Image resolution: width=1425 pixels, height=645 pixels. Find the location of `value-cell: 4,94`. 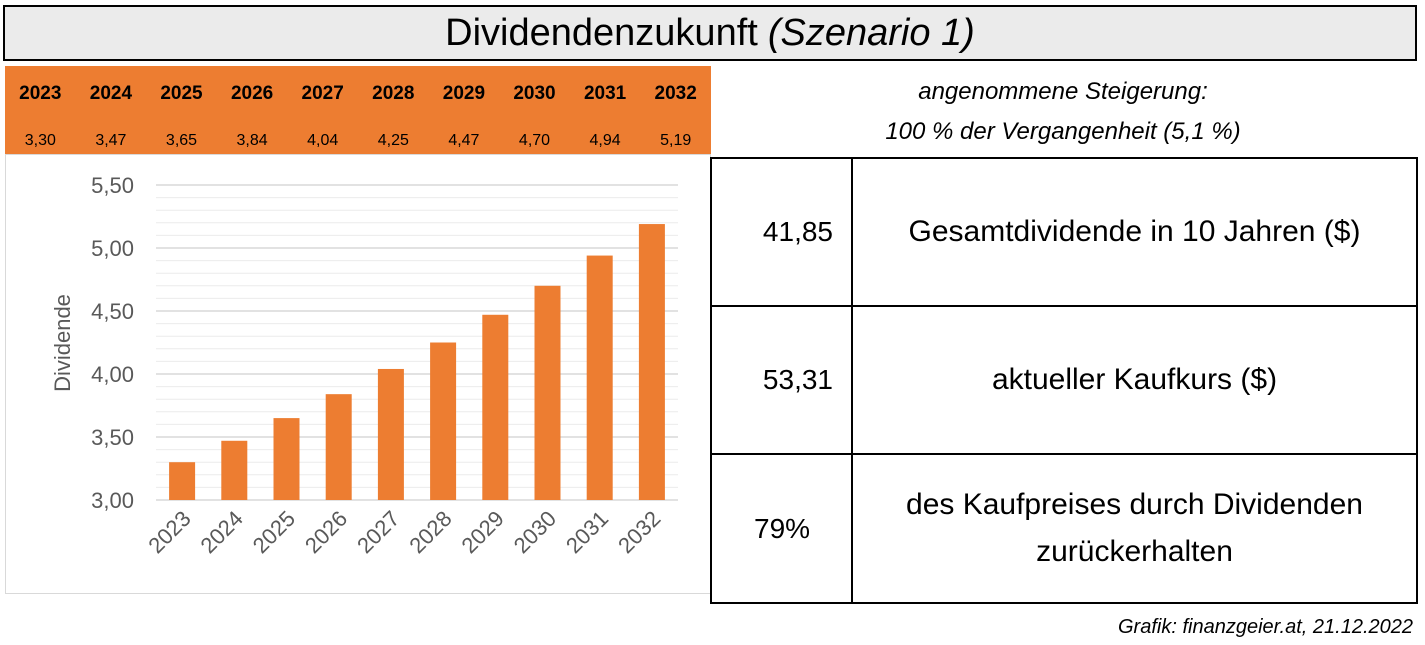

value-cell: 4,94 is located at coordinates (605, 140).